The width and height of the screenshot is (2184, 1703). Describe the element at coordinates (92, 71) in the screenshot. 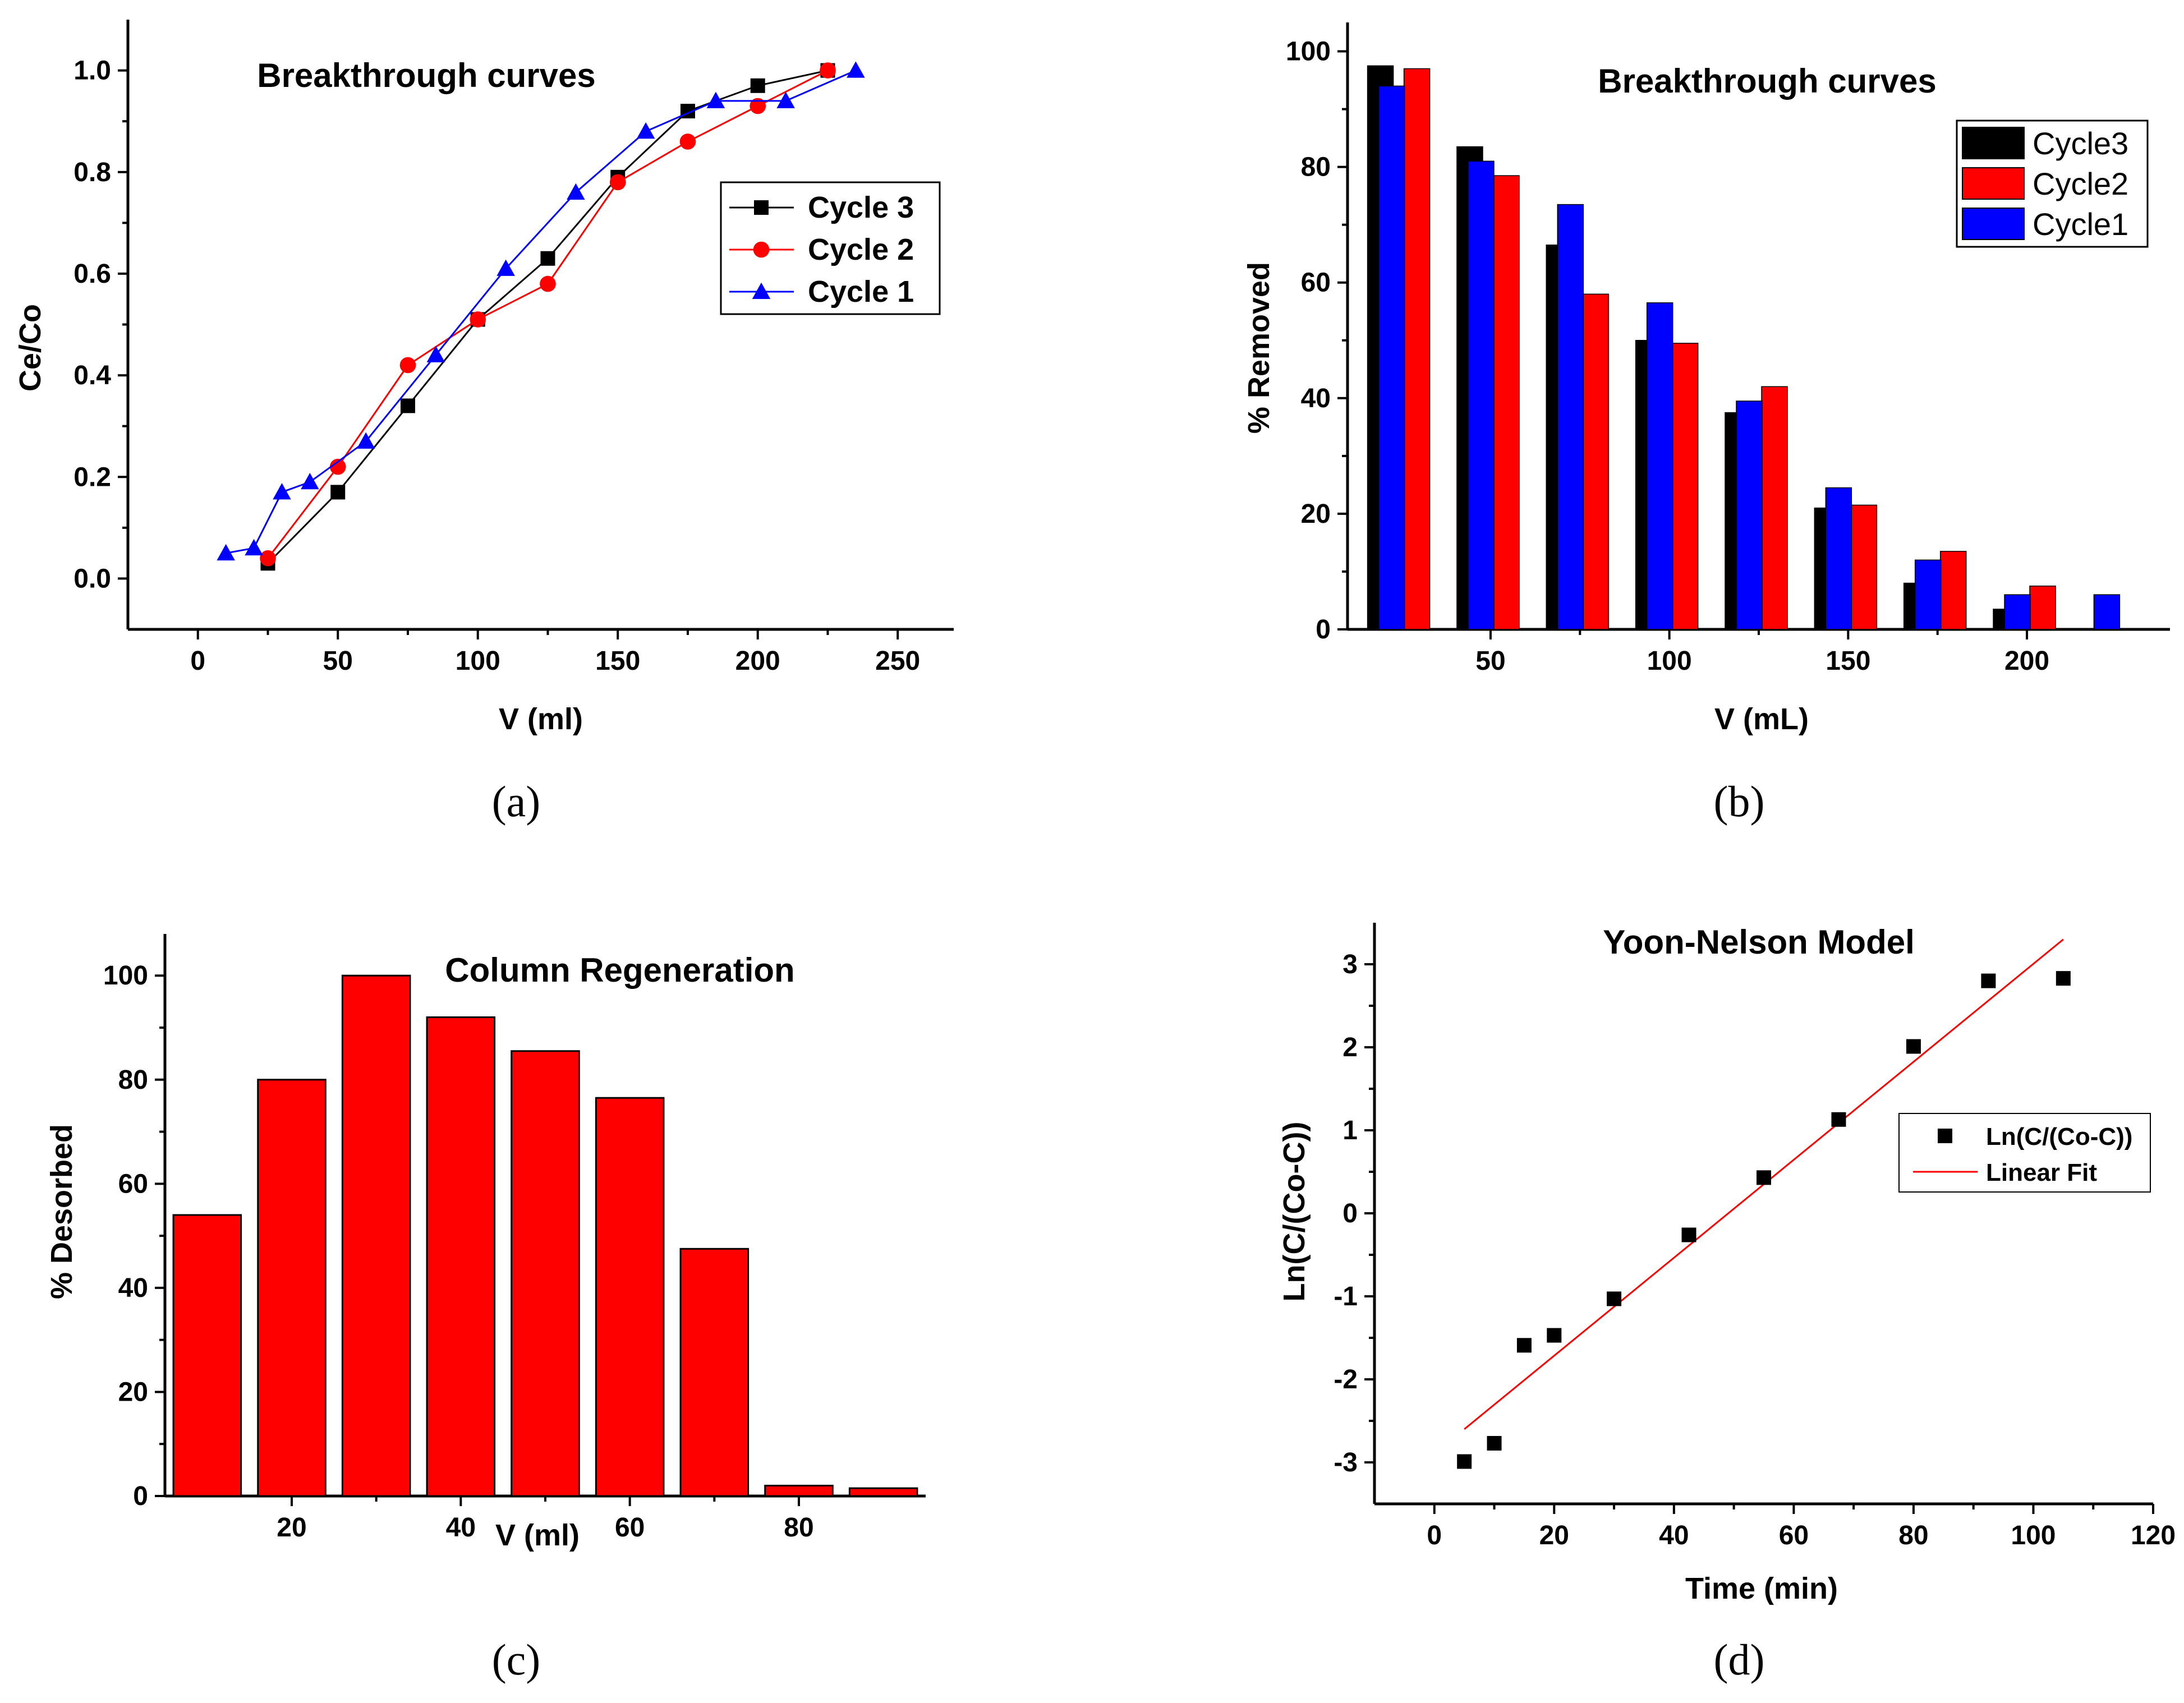

I see `y-tick-label: 1.0` at that location.